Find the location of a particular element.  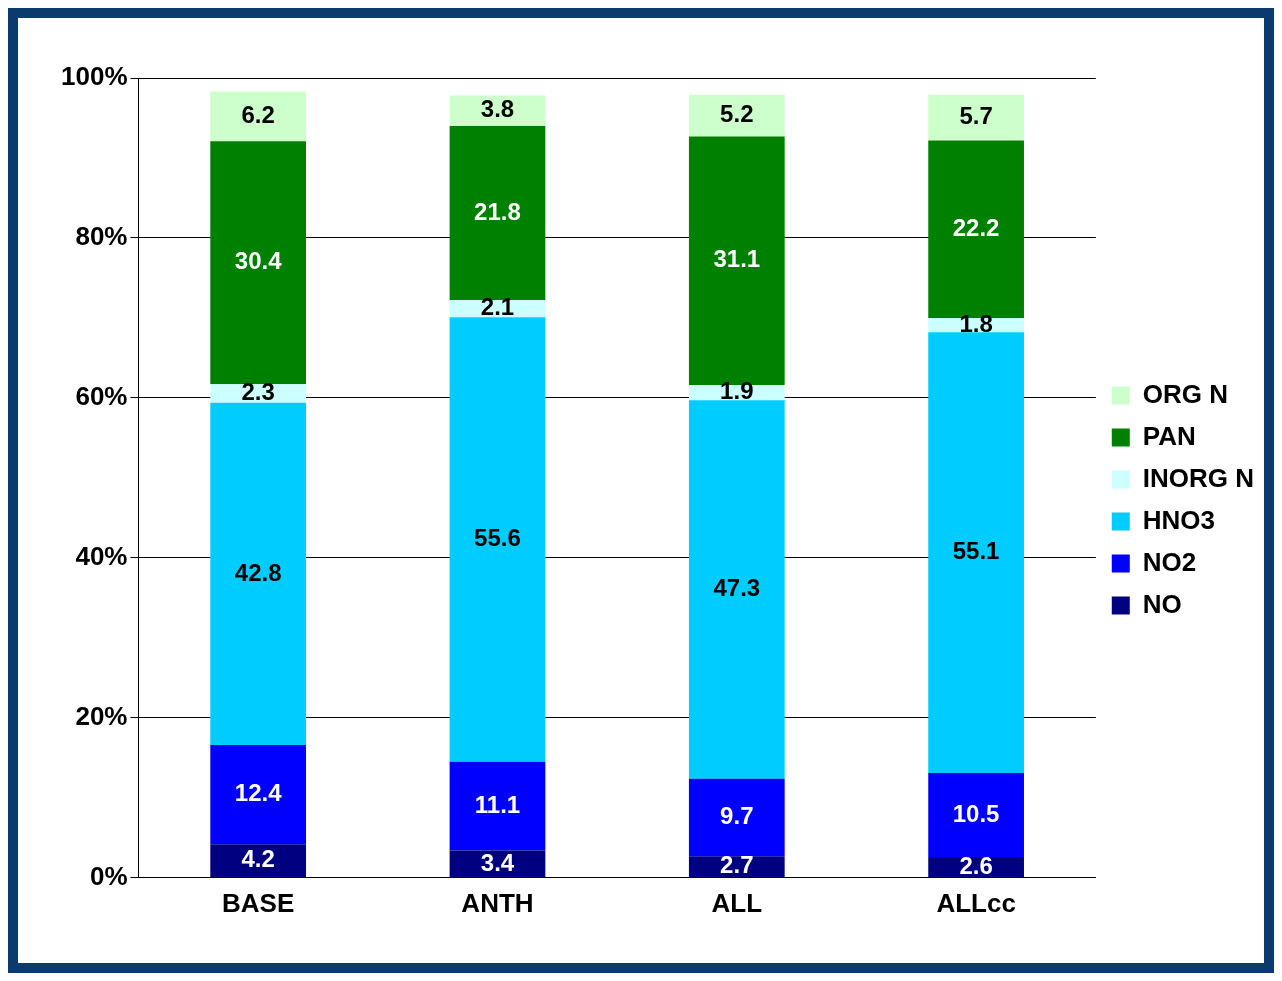

data-label: 11.1 is located at coordinates (497, 804).